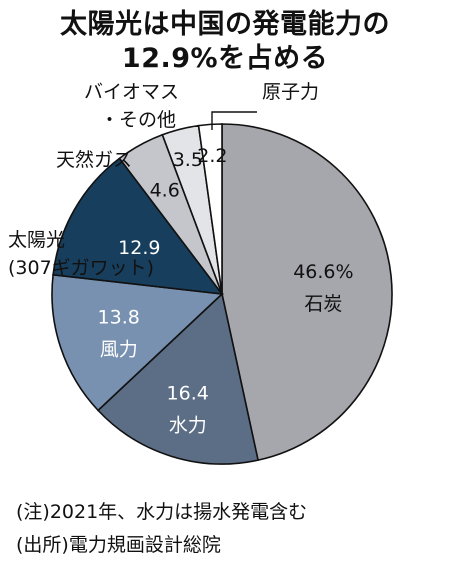  I want to click on slice-2-value-label: 16.4, so click(188, 393).